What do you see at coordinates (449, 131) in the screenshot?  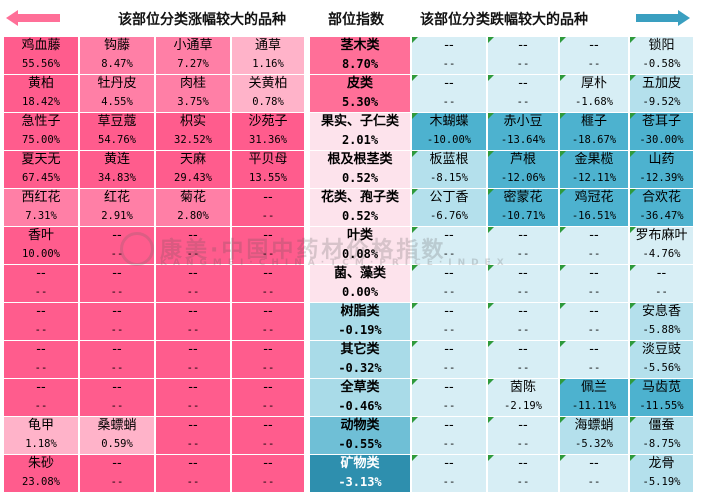 I see `fall-cell: 木蝴蝶 -10.00%` at bounding box center [449, 131].